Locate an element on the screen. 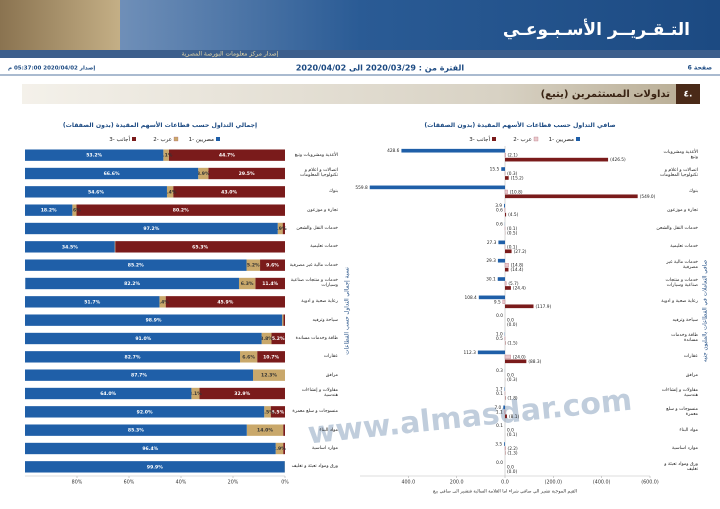  value-label: (88.3) is located at coordinates (534, 362).